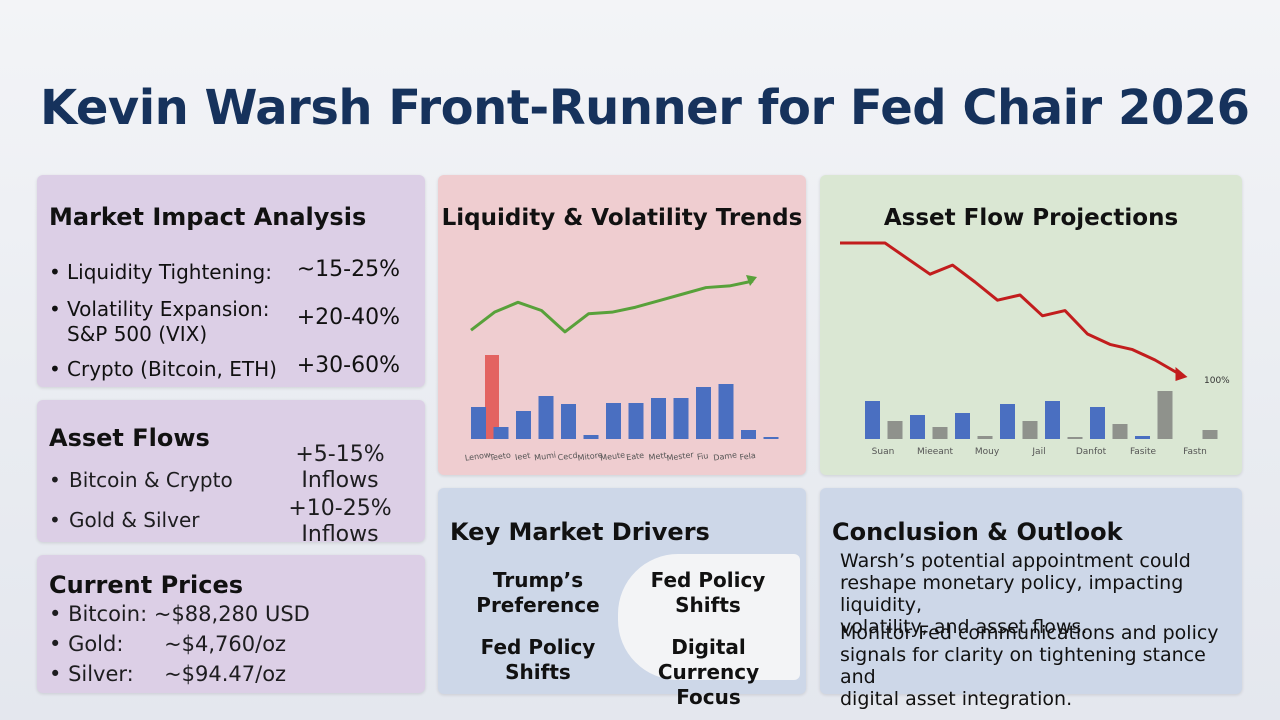 This screenshot has width=1280, height=720. Describe the element at coordinates (163, 369) in the screenshot. I see `market-row-crypto: • Crypto (Bitcoin, ETH)` at that location.